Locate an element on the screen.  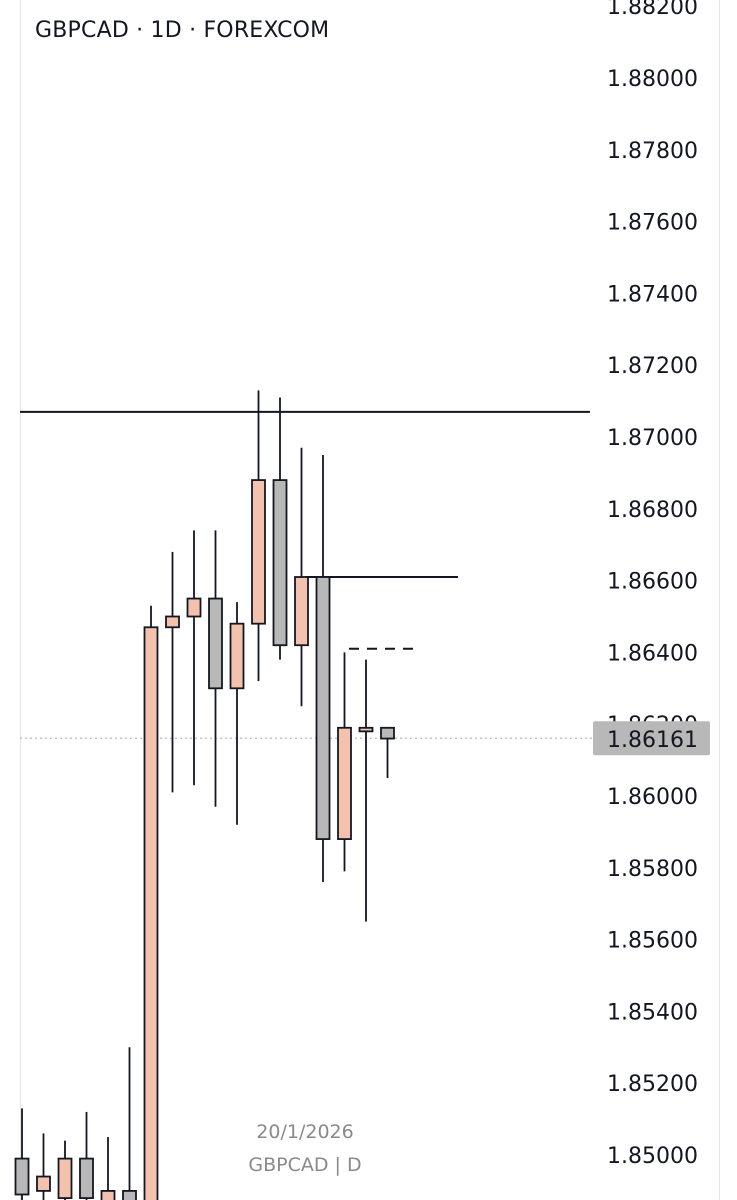
footer-symbol: GBPCAD | D is located at coordinates (305, 1165).